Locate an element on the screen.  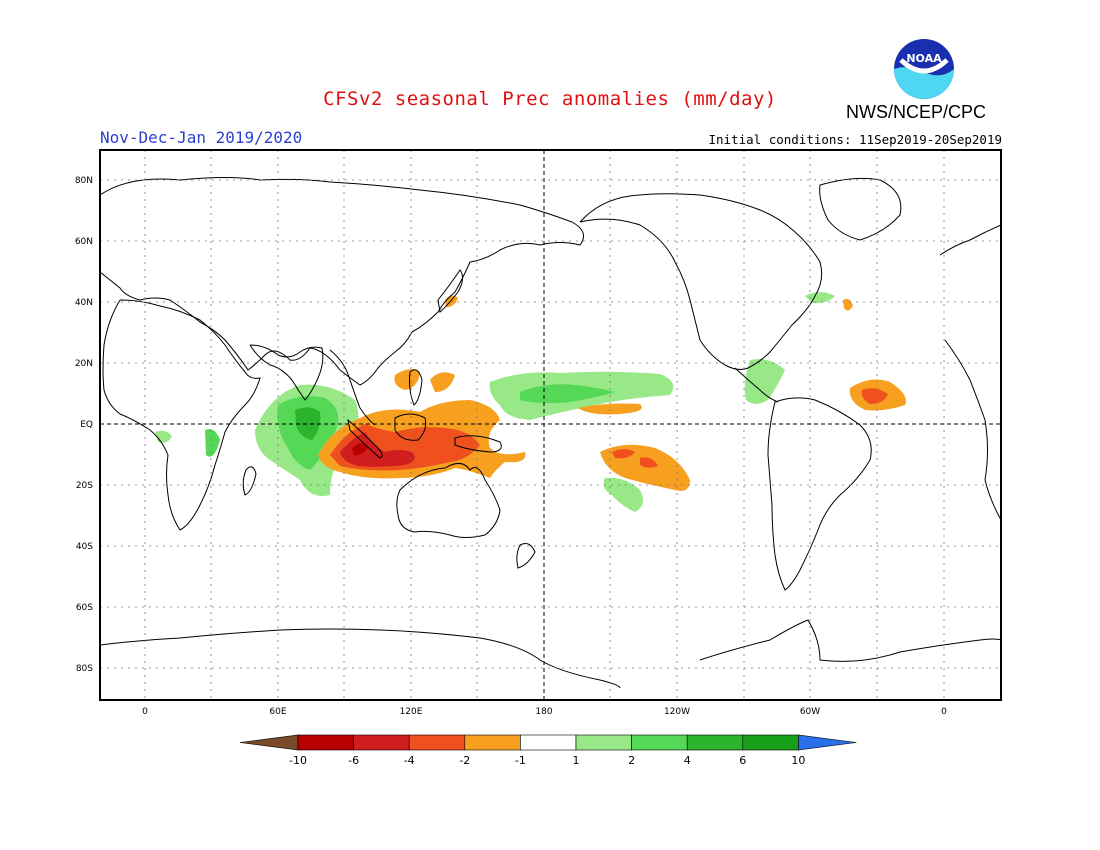
coastline-se-asia is located at coordinates (352, 387).